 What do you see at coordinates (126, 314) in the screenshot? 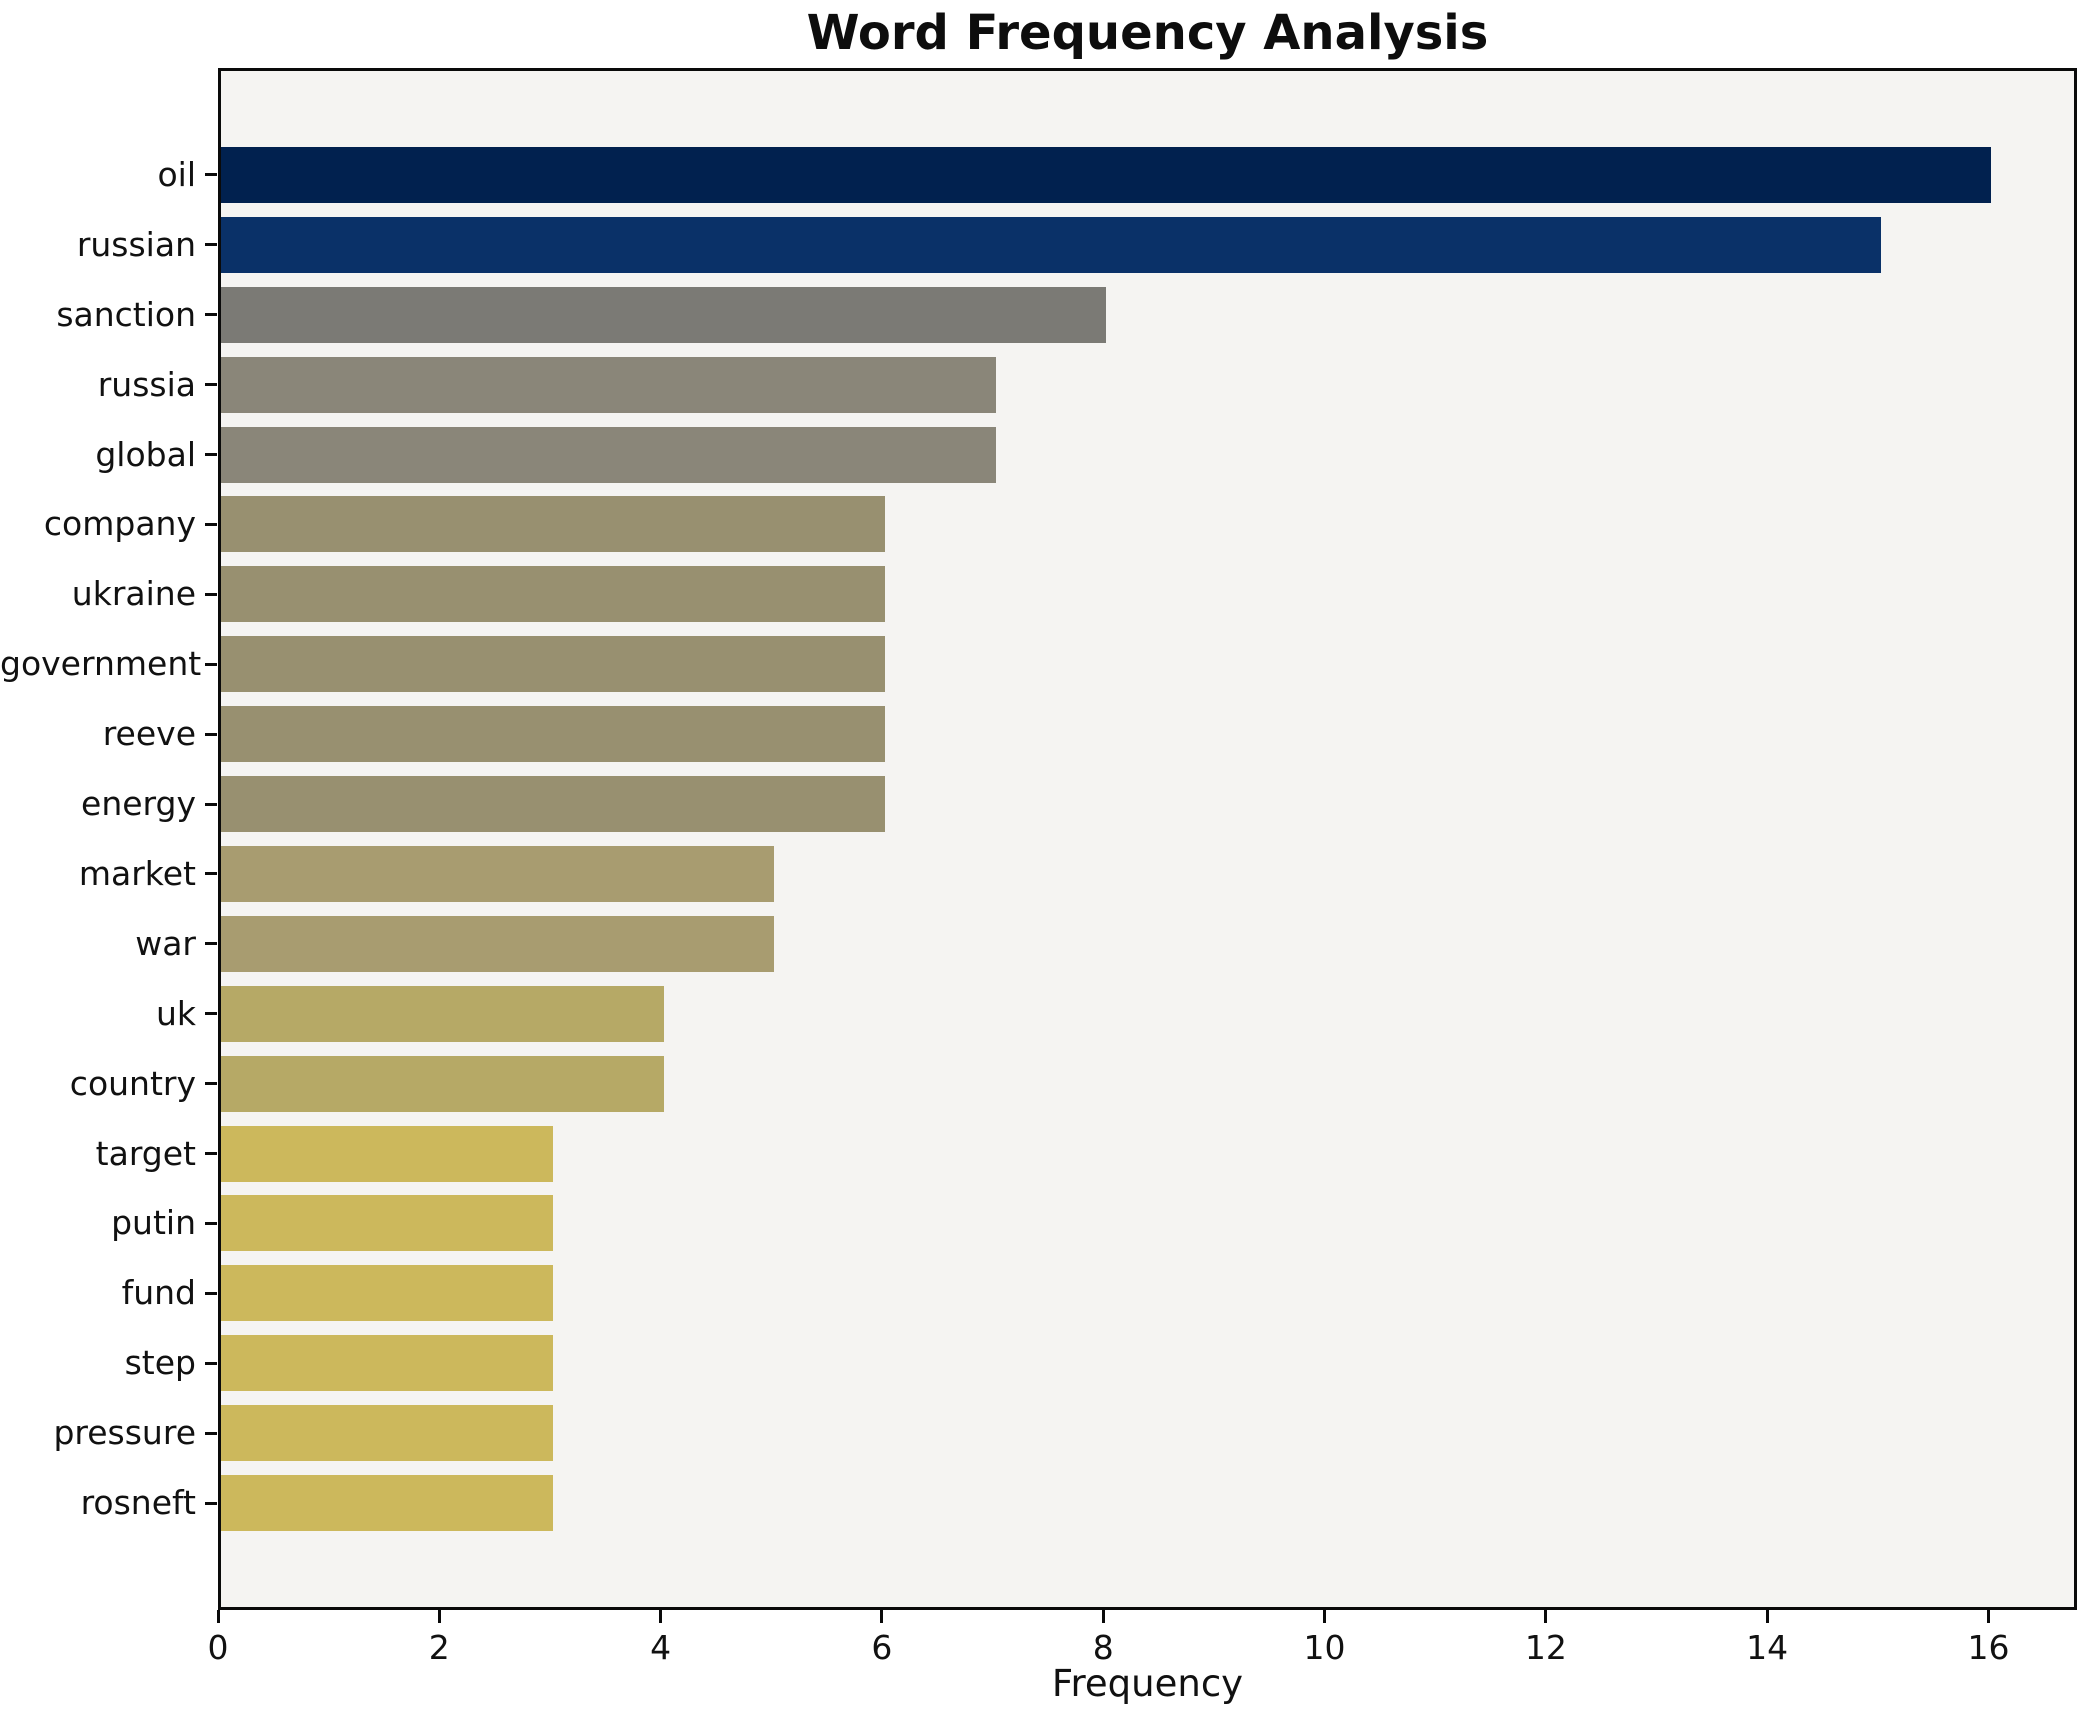
I see `y-tick-label-sanction: sanction` at bounding box center [126, 314].